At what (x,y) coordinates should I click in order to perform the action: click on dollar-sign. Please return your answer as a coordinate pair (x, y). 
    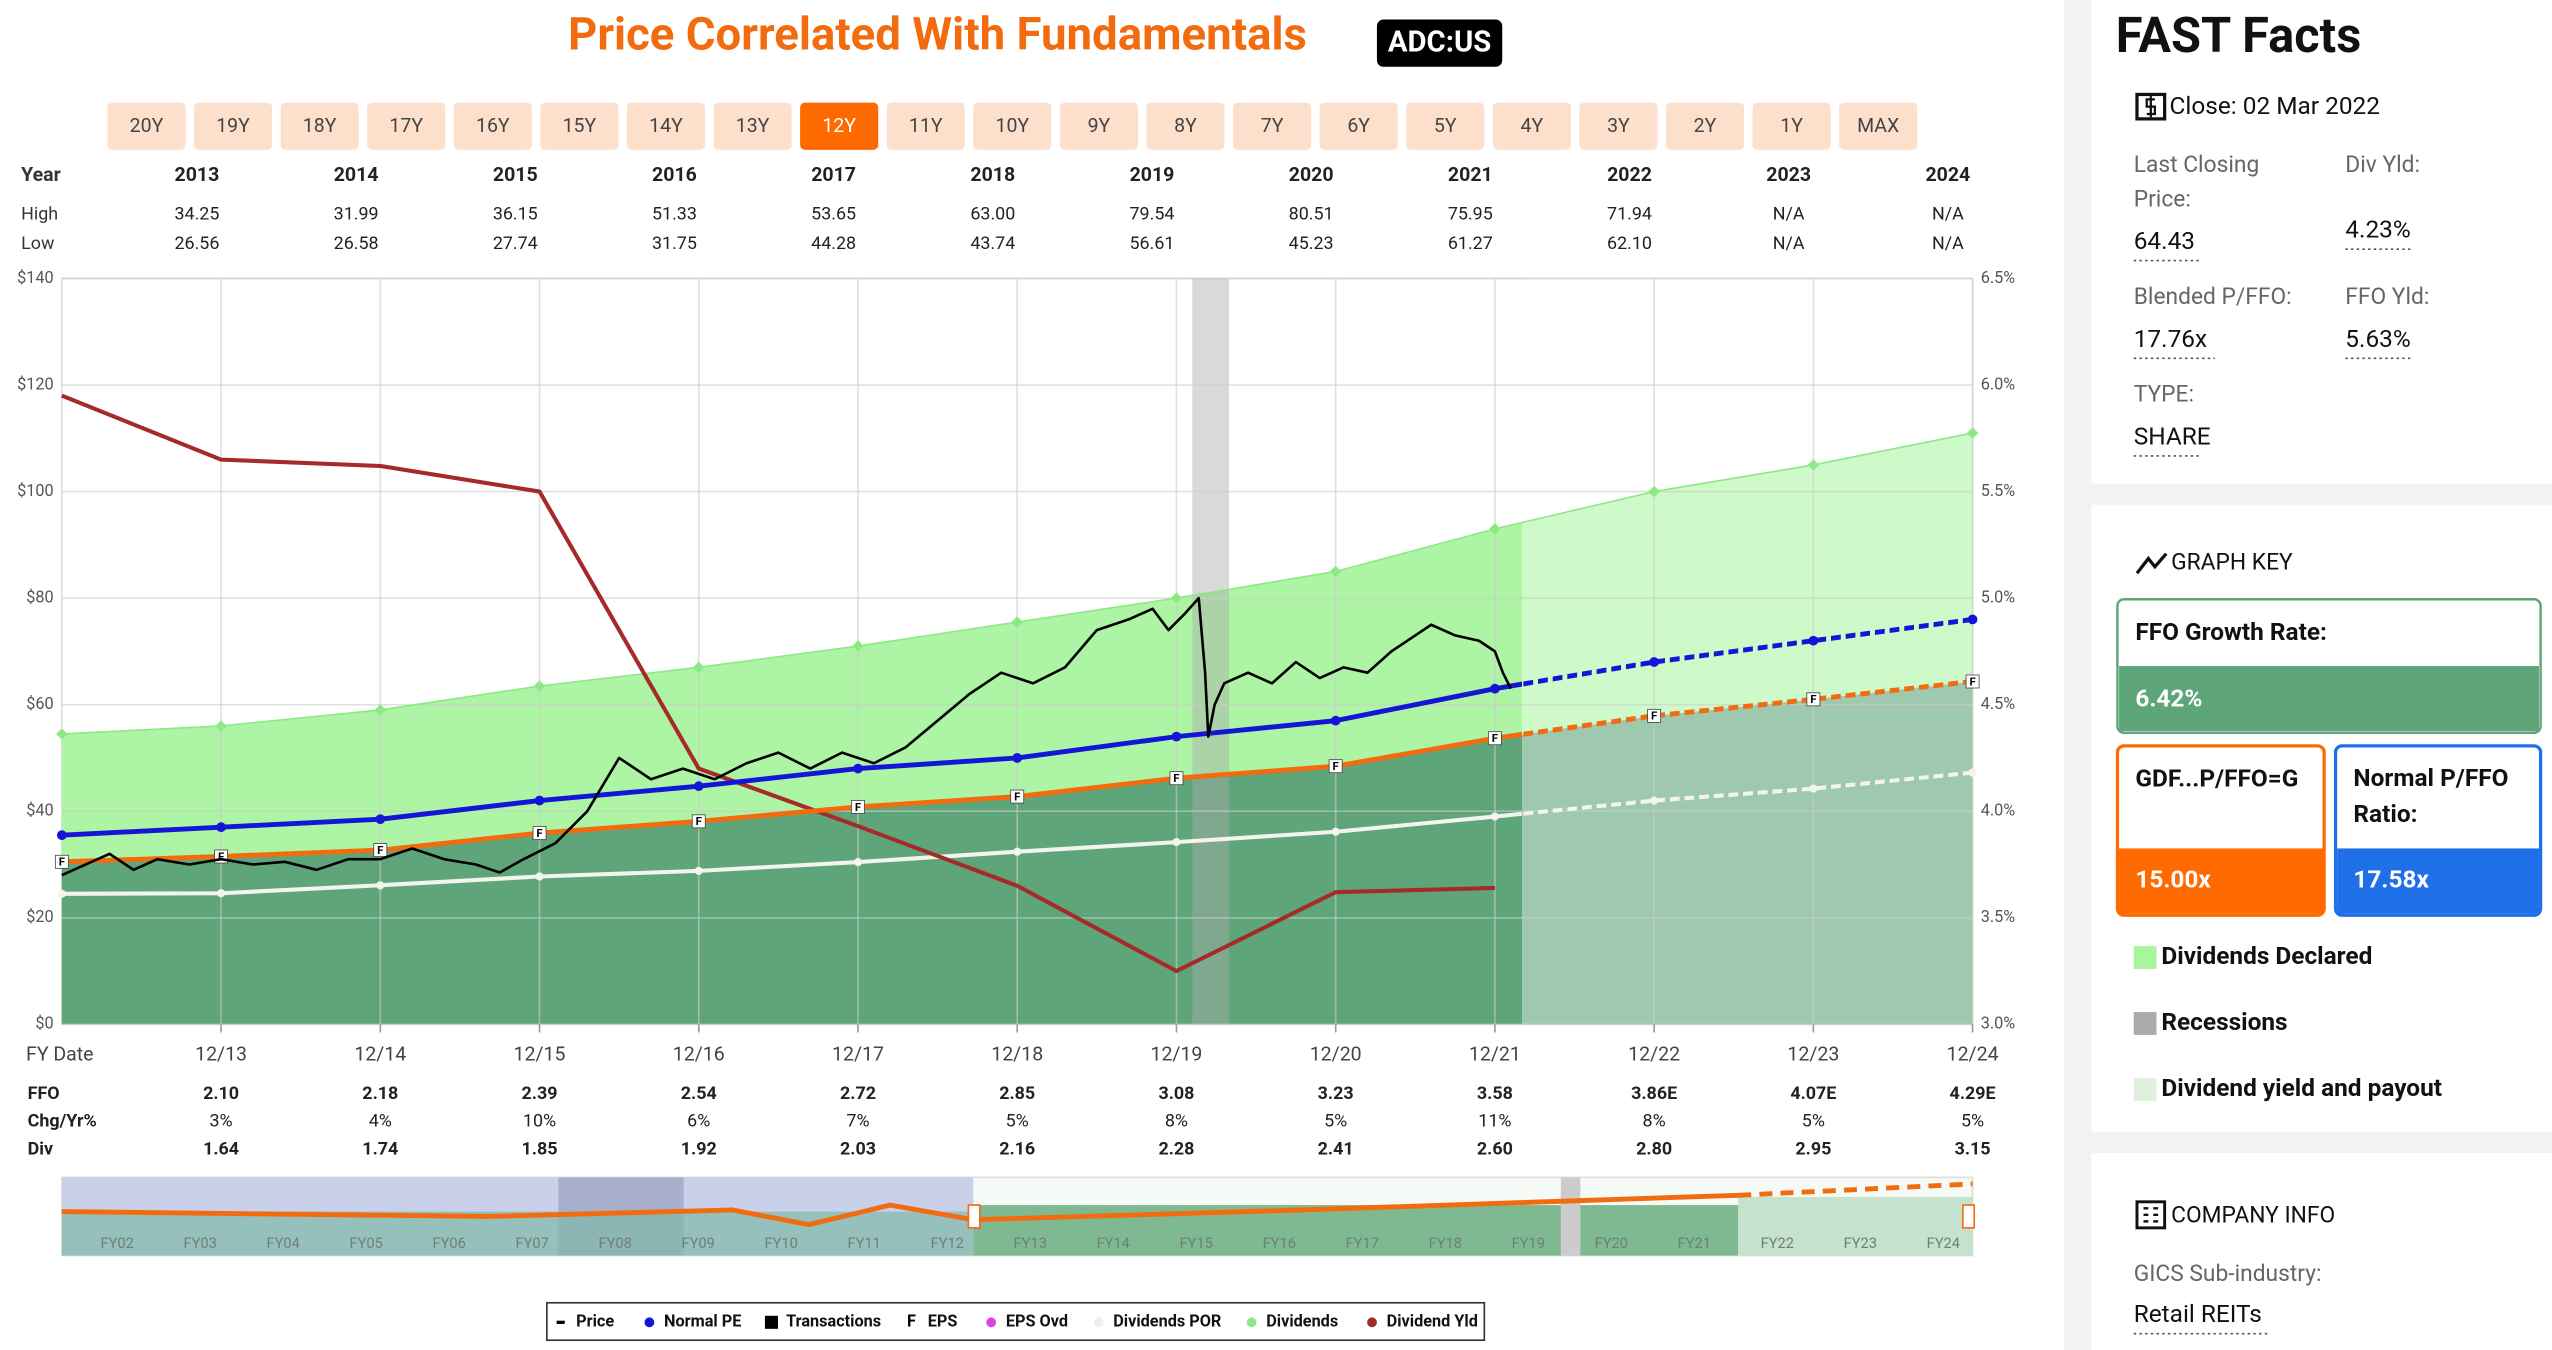
    Looking at the image, I should click on (2151, 107).